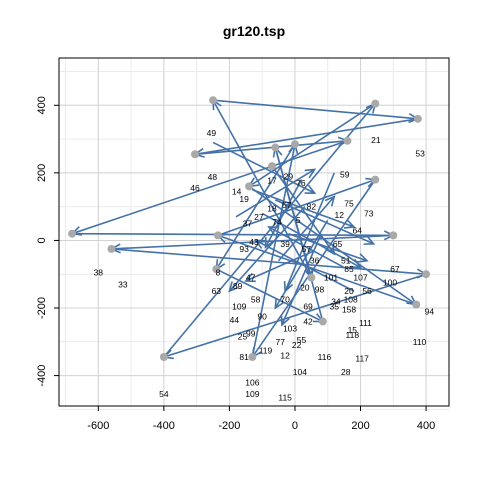 This screenshot has width=480, height=480. Describe the element at coordinates (252, 394) in the screenshot. I see `city-label: 109` at that location.